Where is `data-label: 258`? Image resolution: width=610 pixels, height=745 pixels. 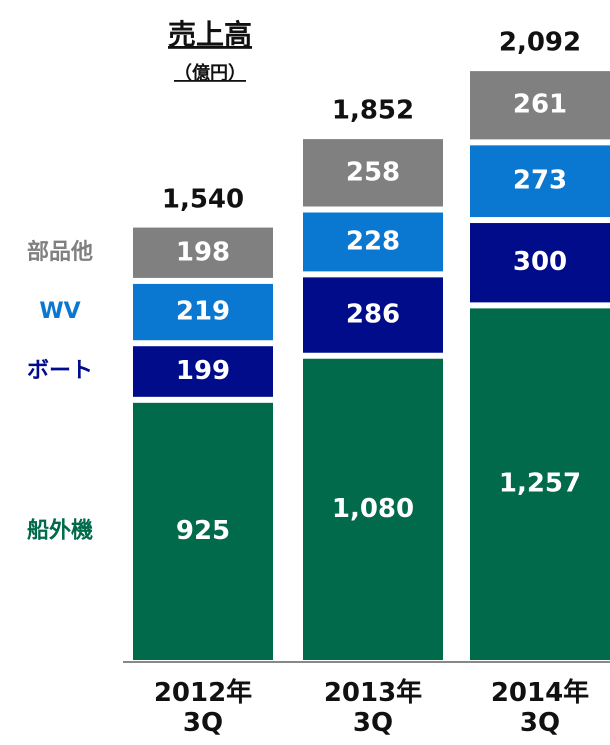
data-label: 258 is located at coordinates (373, 172).